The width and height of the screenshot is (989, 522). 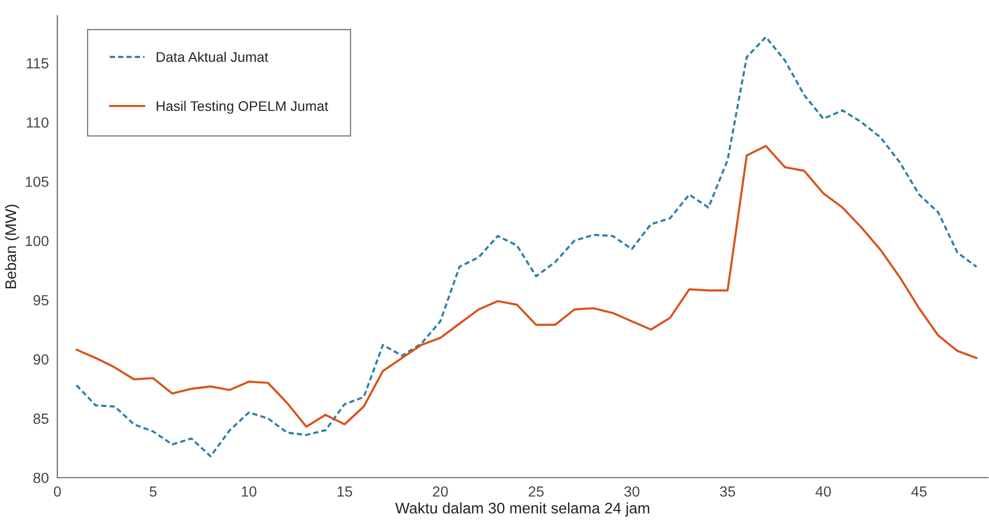 I want to click on y-axis-title: Beban (MW), so click(x=12, y=246).